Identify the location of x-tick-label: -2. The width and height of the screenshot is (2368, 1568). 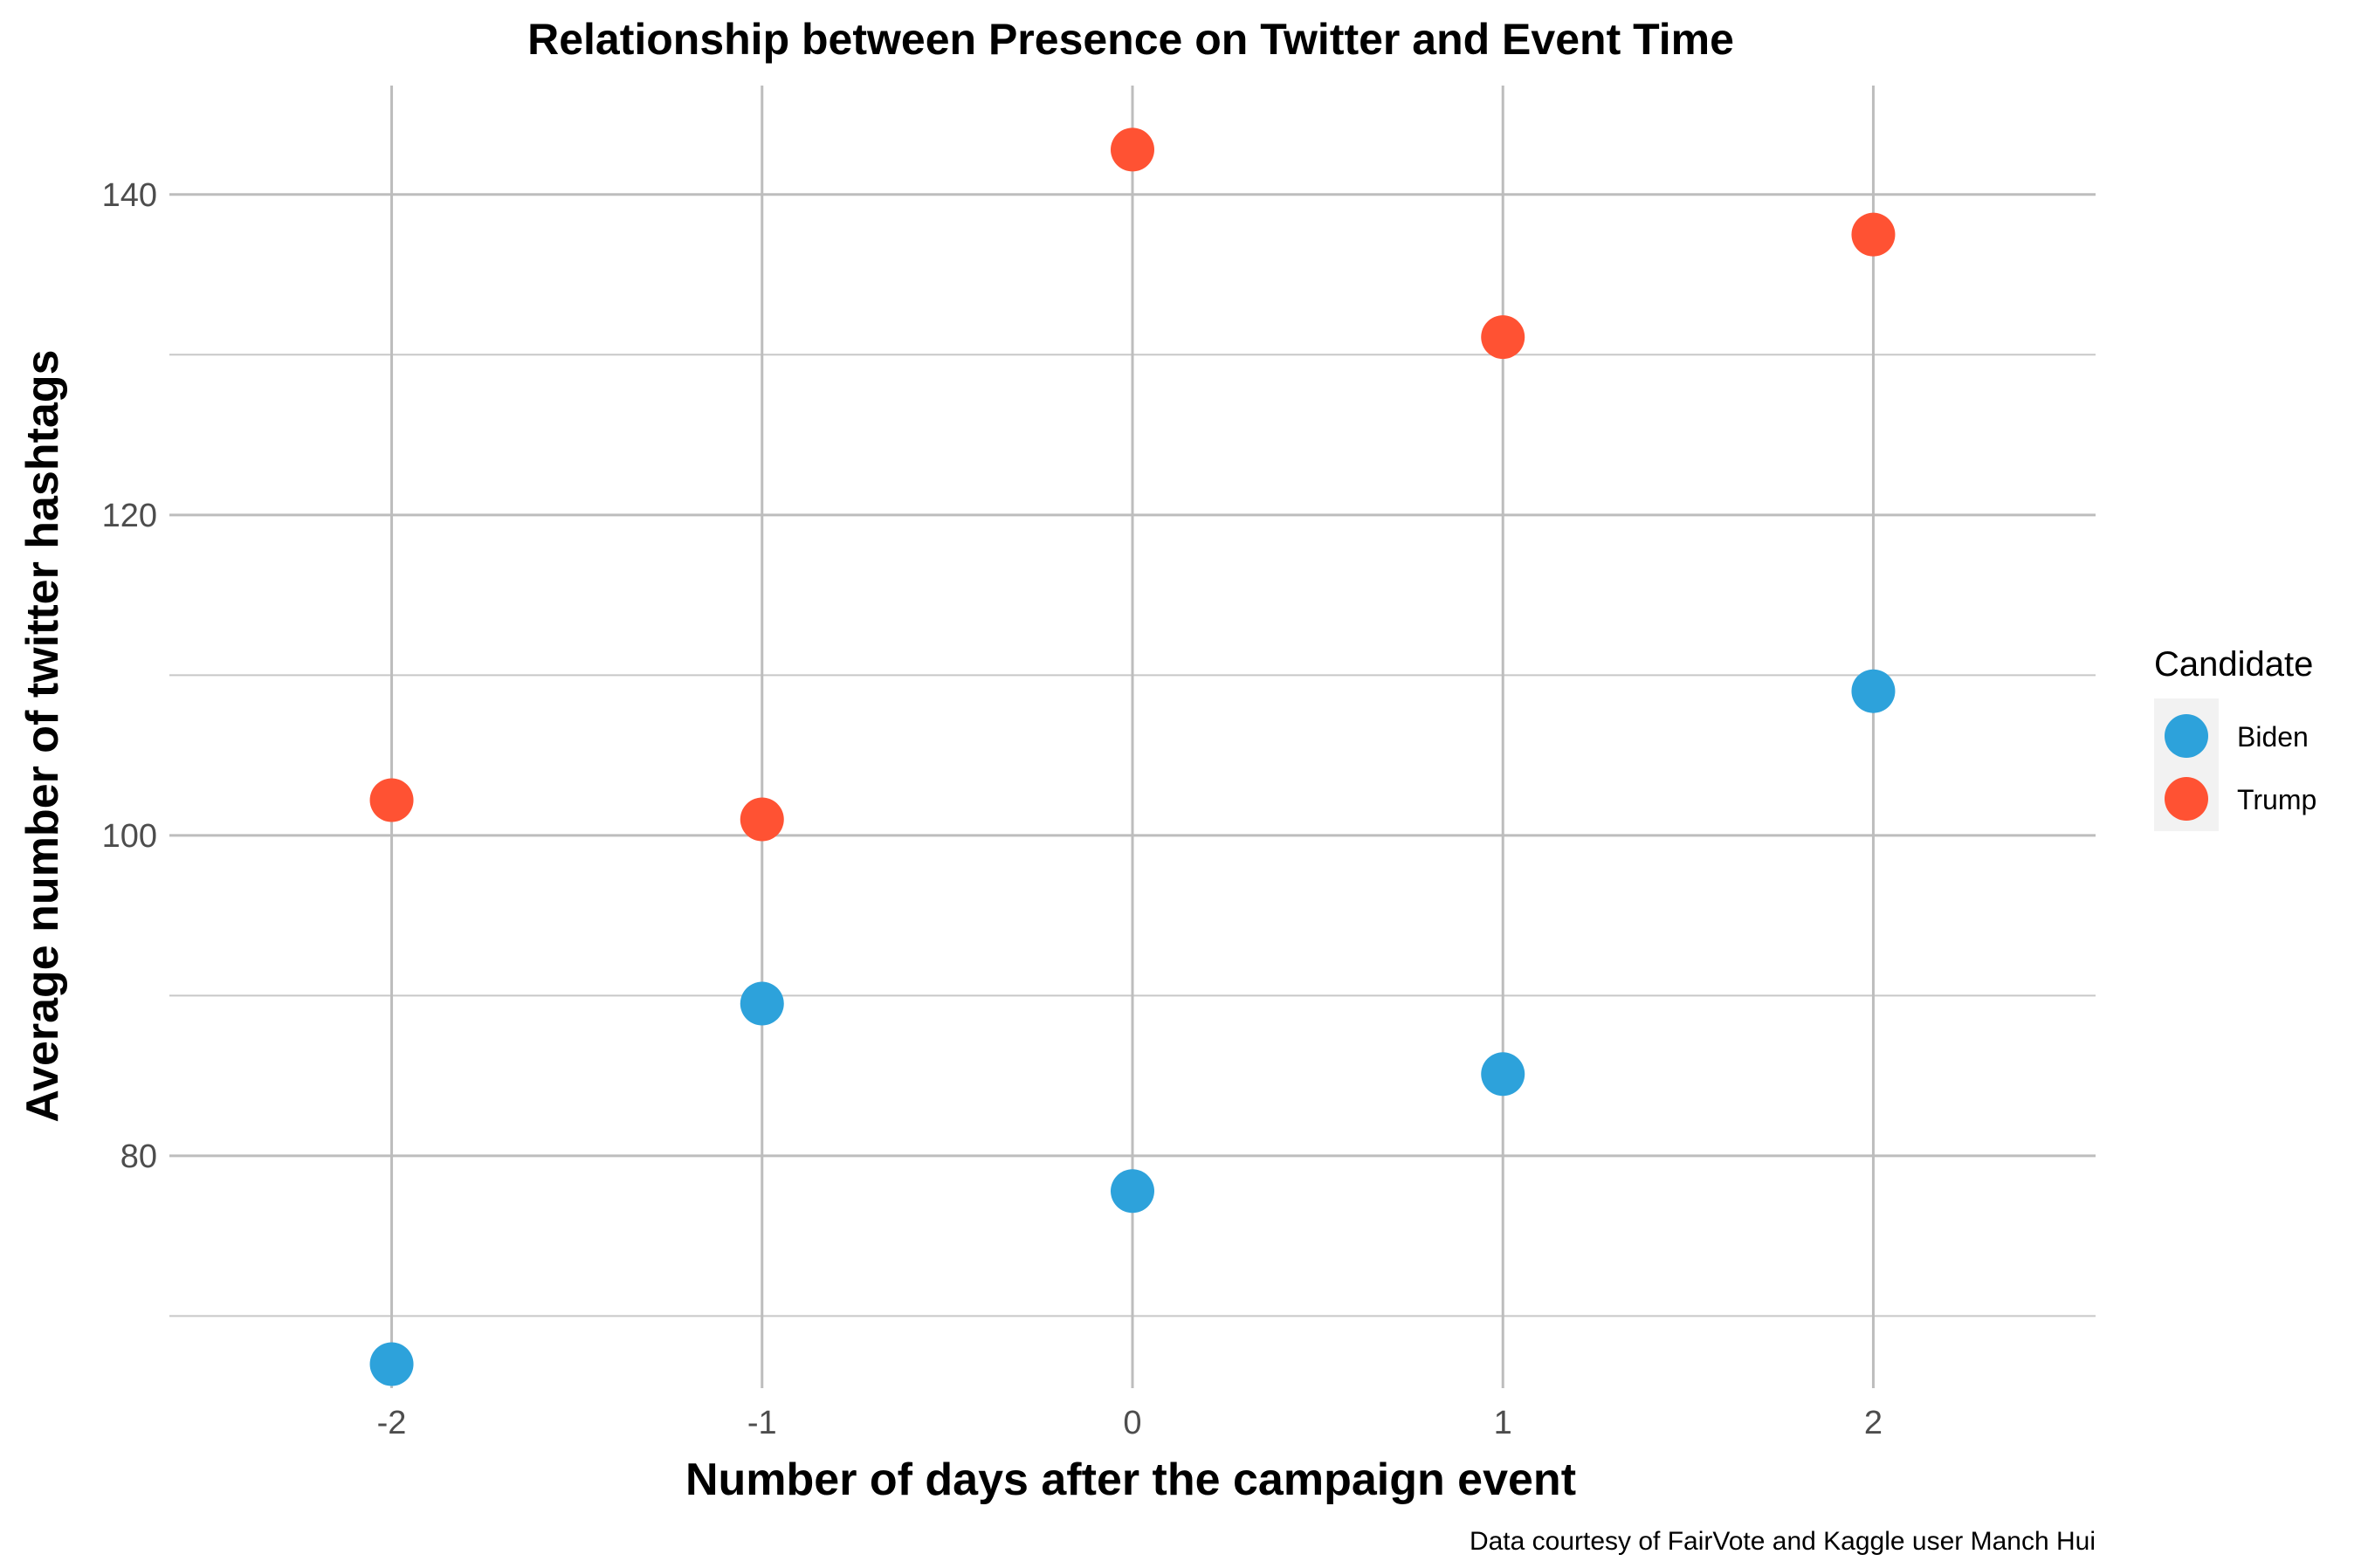
(392, 1423).